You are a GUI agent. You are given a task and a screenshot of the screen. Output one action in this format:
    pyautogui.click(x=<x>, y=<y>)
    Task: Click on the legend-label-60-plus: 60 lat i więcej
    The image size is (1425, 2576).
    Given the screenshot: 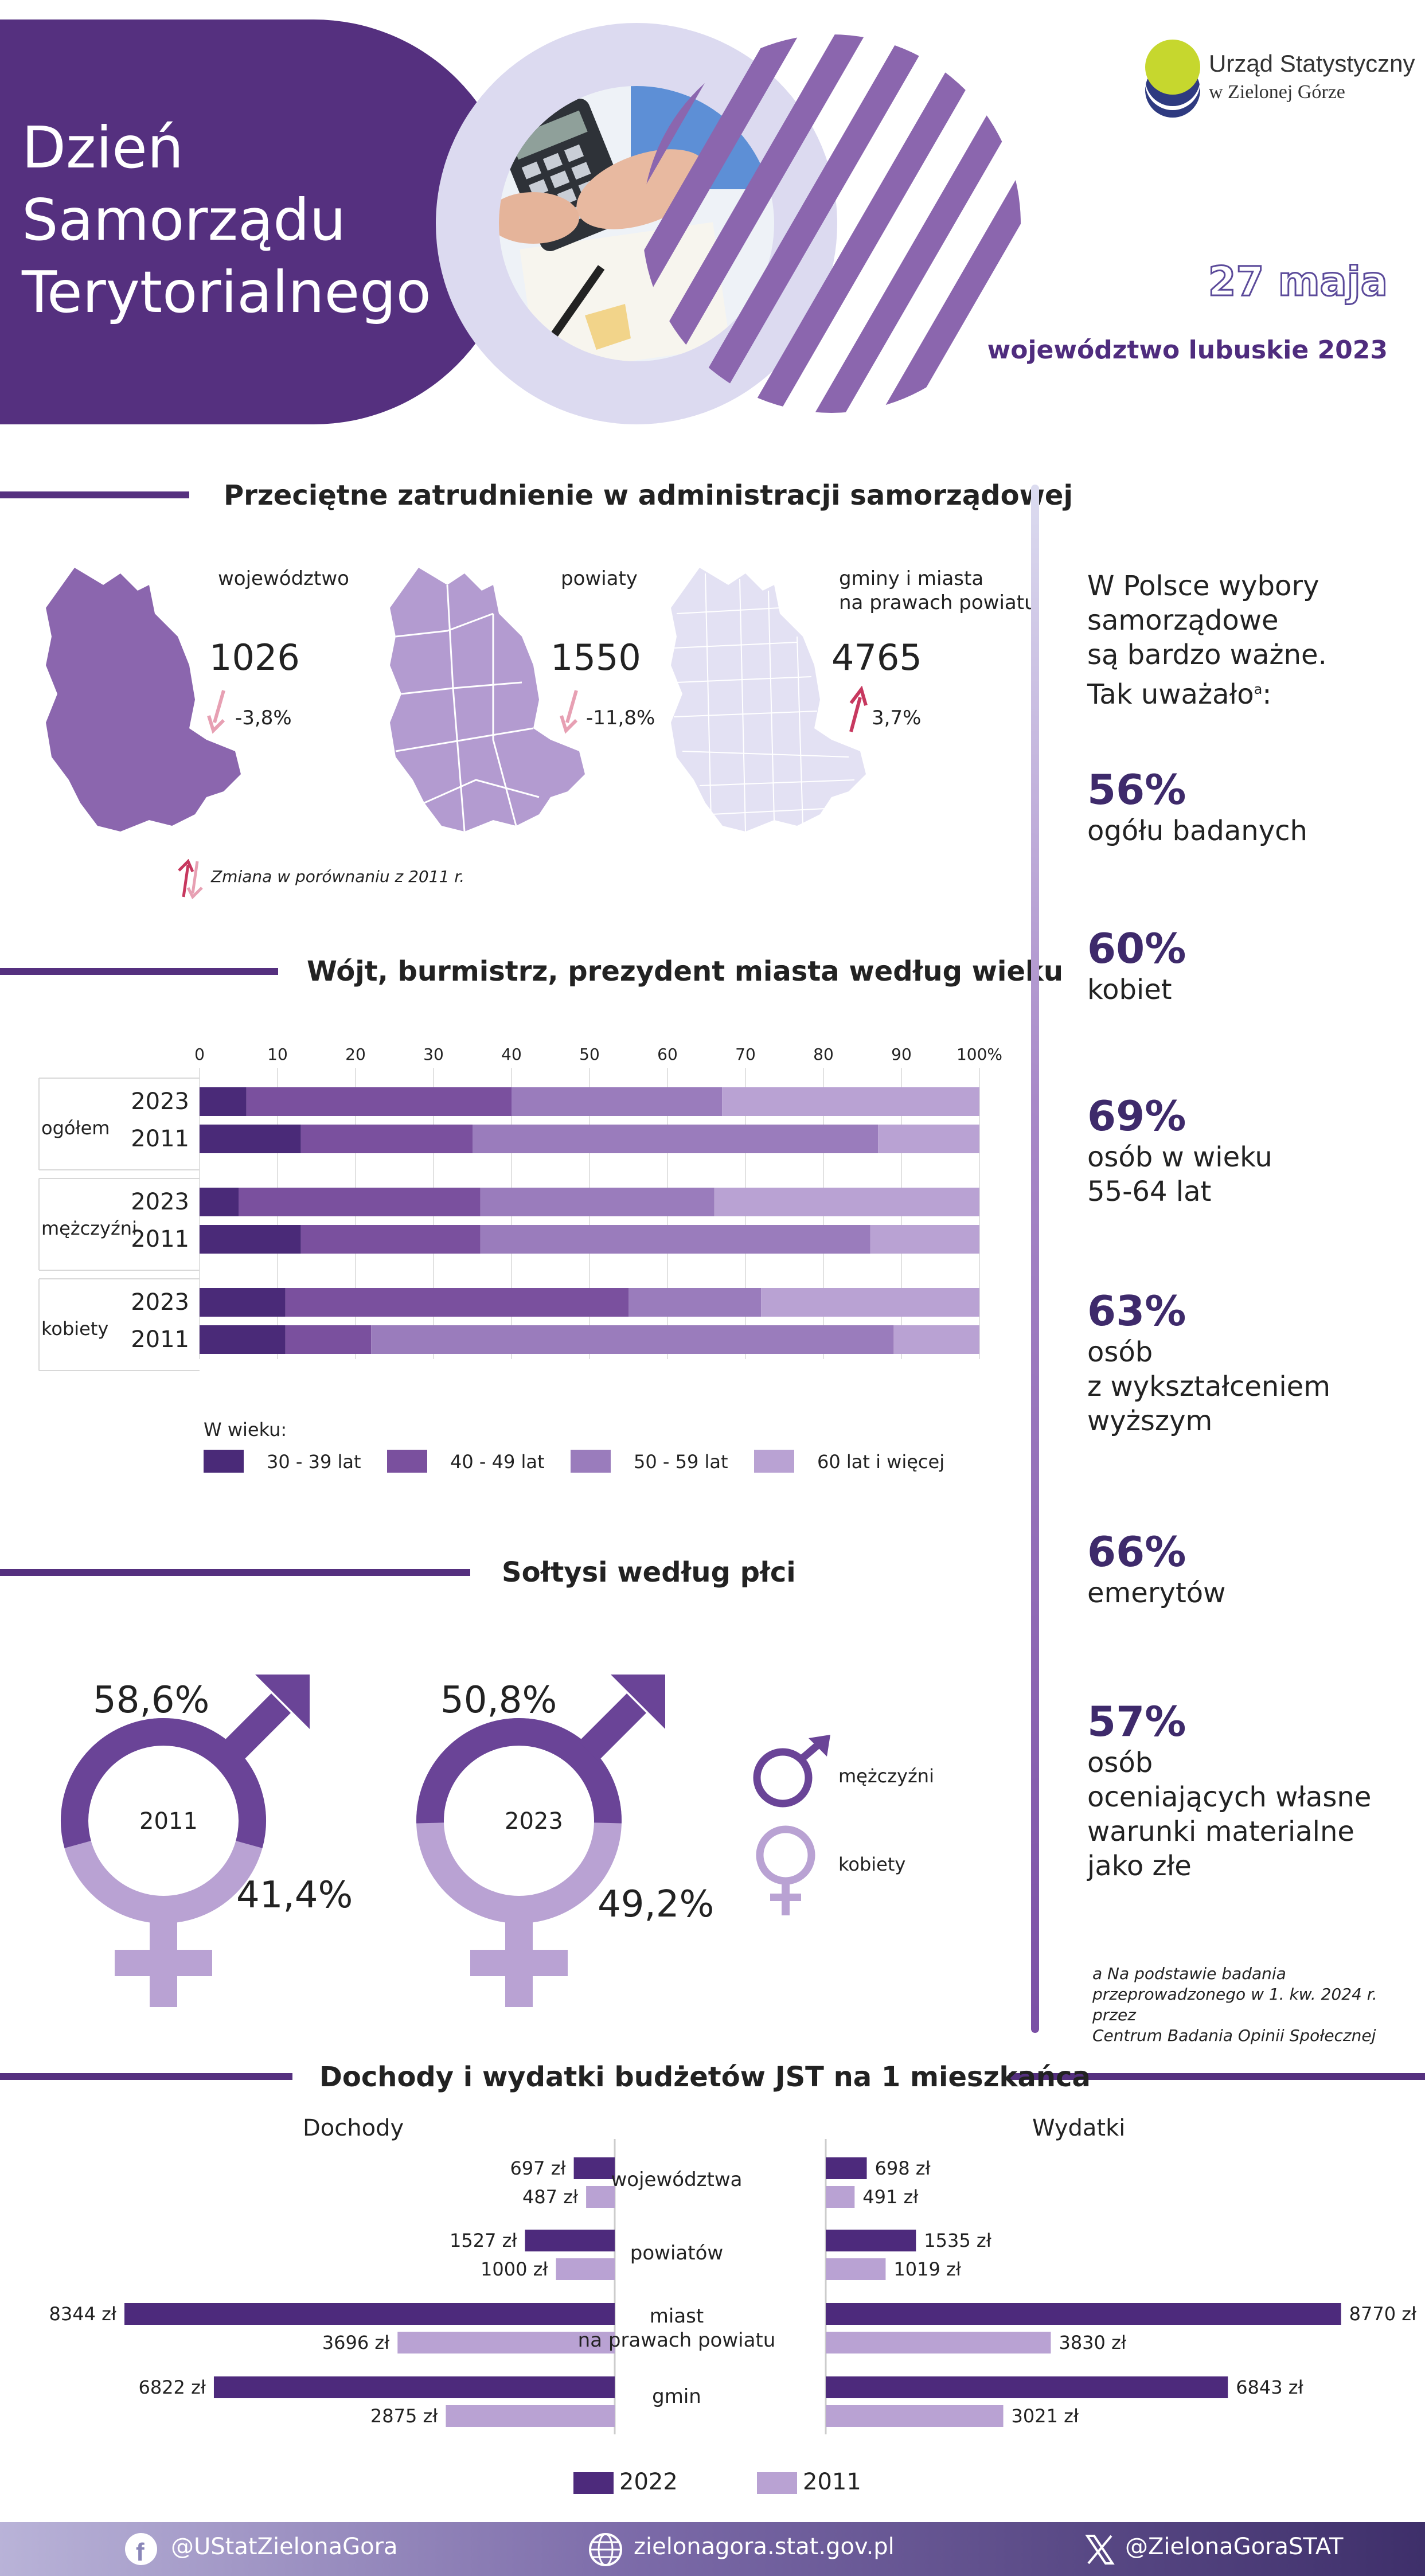 What is the action you would take?
    pyautogui.click(x=881, y=1462)
    